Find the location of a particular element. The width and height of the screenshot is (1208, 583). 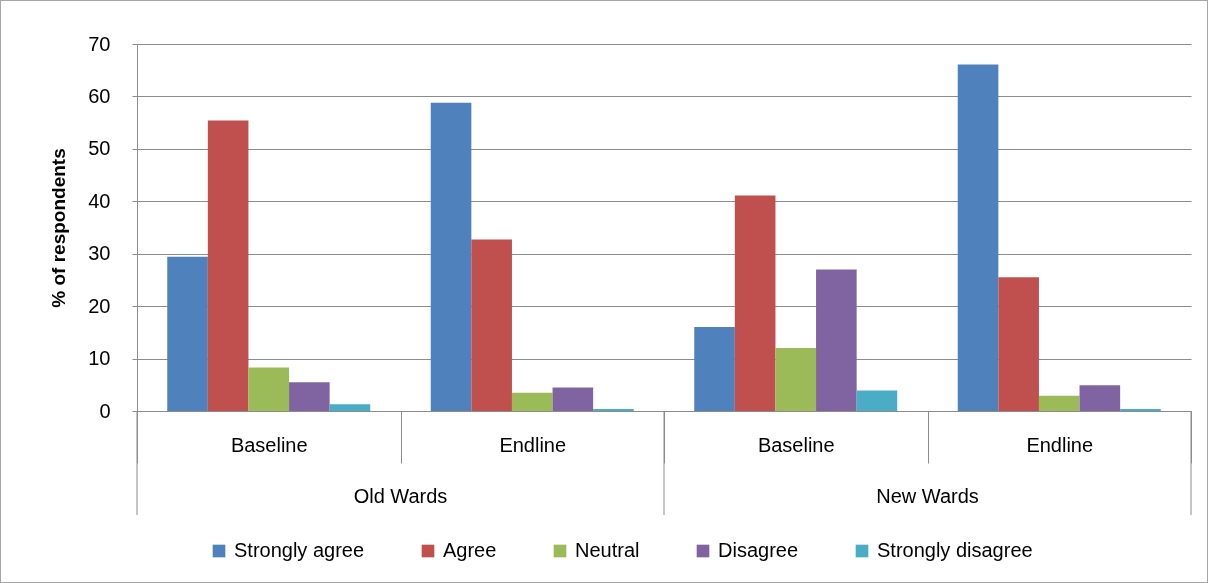

y-tick-label: 70 is located at coordinates (99, 43).